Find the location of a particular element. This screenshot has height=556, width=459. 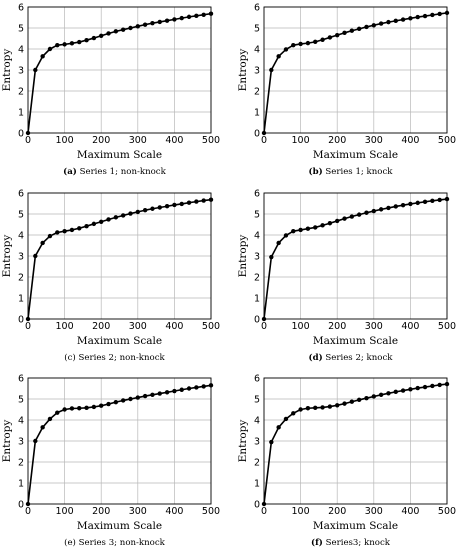

caption-text: (c) Series 2; non-knock is located at coordinates (114, 358).